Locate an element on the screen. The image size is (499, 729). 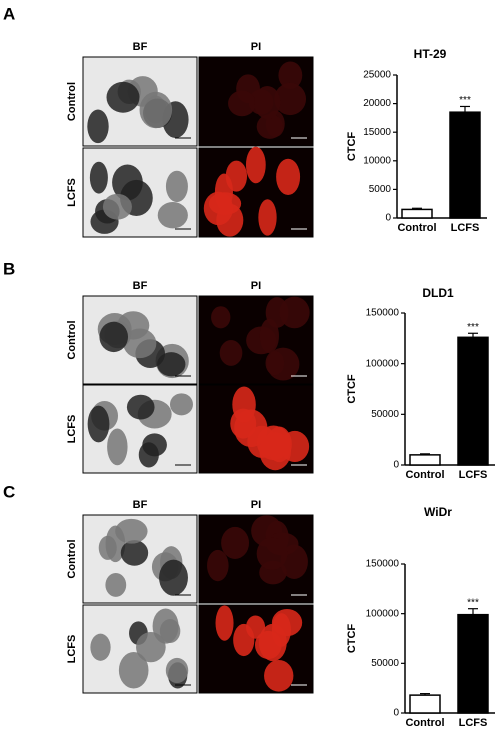
panel-letter: A is located at coordinates (9, 13).